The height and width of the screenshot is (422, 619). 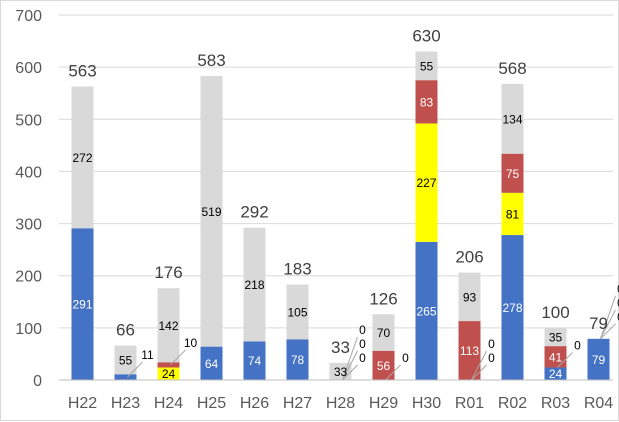 What do you see at coordinates (191, 343) in the screenshot?
I see `segment-data-label: 10` at bounding box center [191, 343].